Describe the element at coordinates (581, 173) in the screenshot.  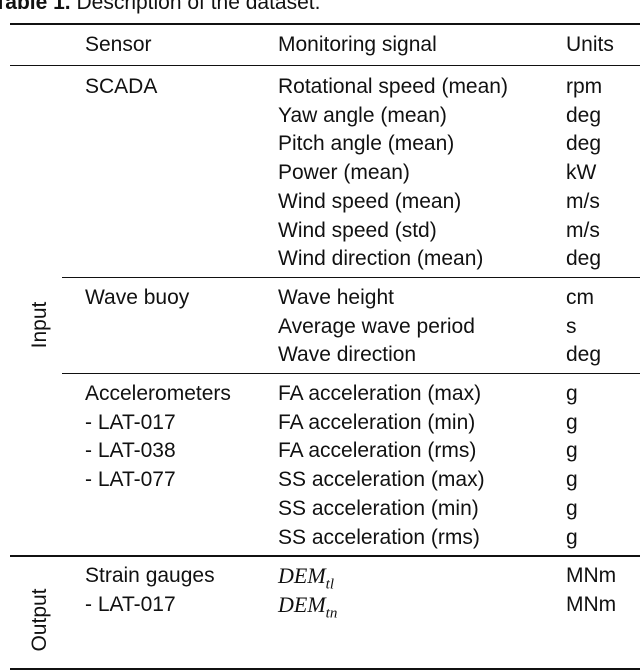
I see `units-label: kW` at that location.